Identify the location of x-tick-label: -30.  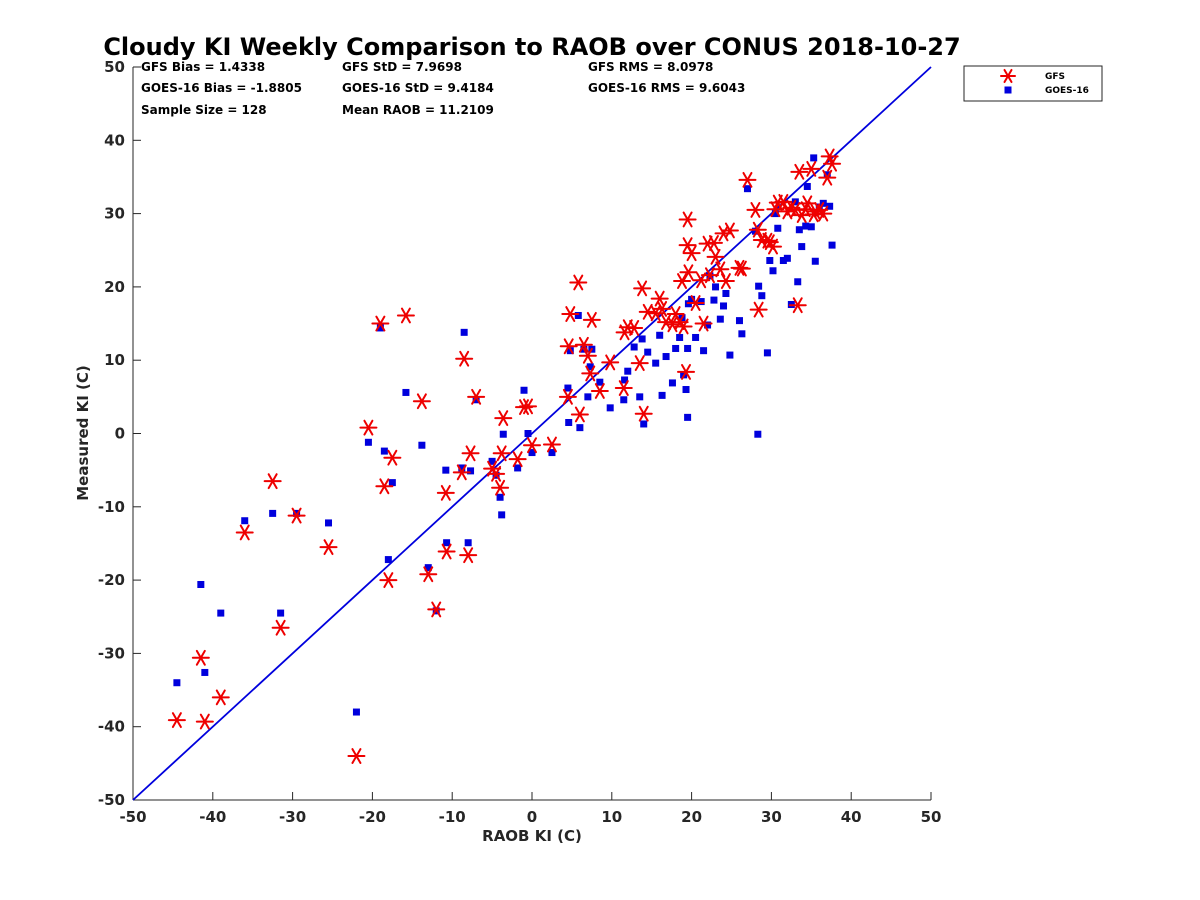
(292, 817).